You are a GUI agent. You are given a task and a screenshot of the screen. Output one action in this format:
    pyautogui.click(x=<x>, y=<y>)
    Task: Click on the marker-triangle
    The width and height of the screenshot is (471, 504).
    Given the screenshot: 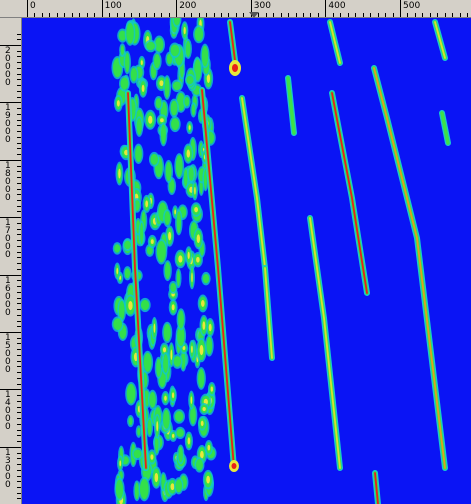 What is the action you would take?
    pyautogui.click(x=254, y=15)
    